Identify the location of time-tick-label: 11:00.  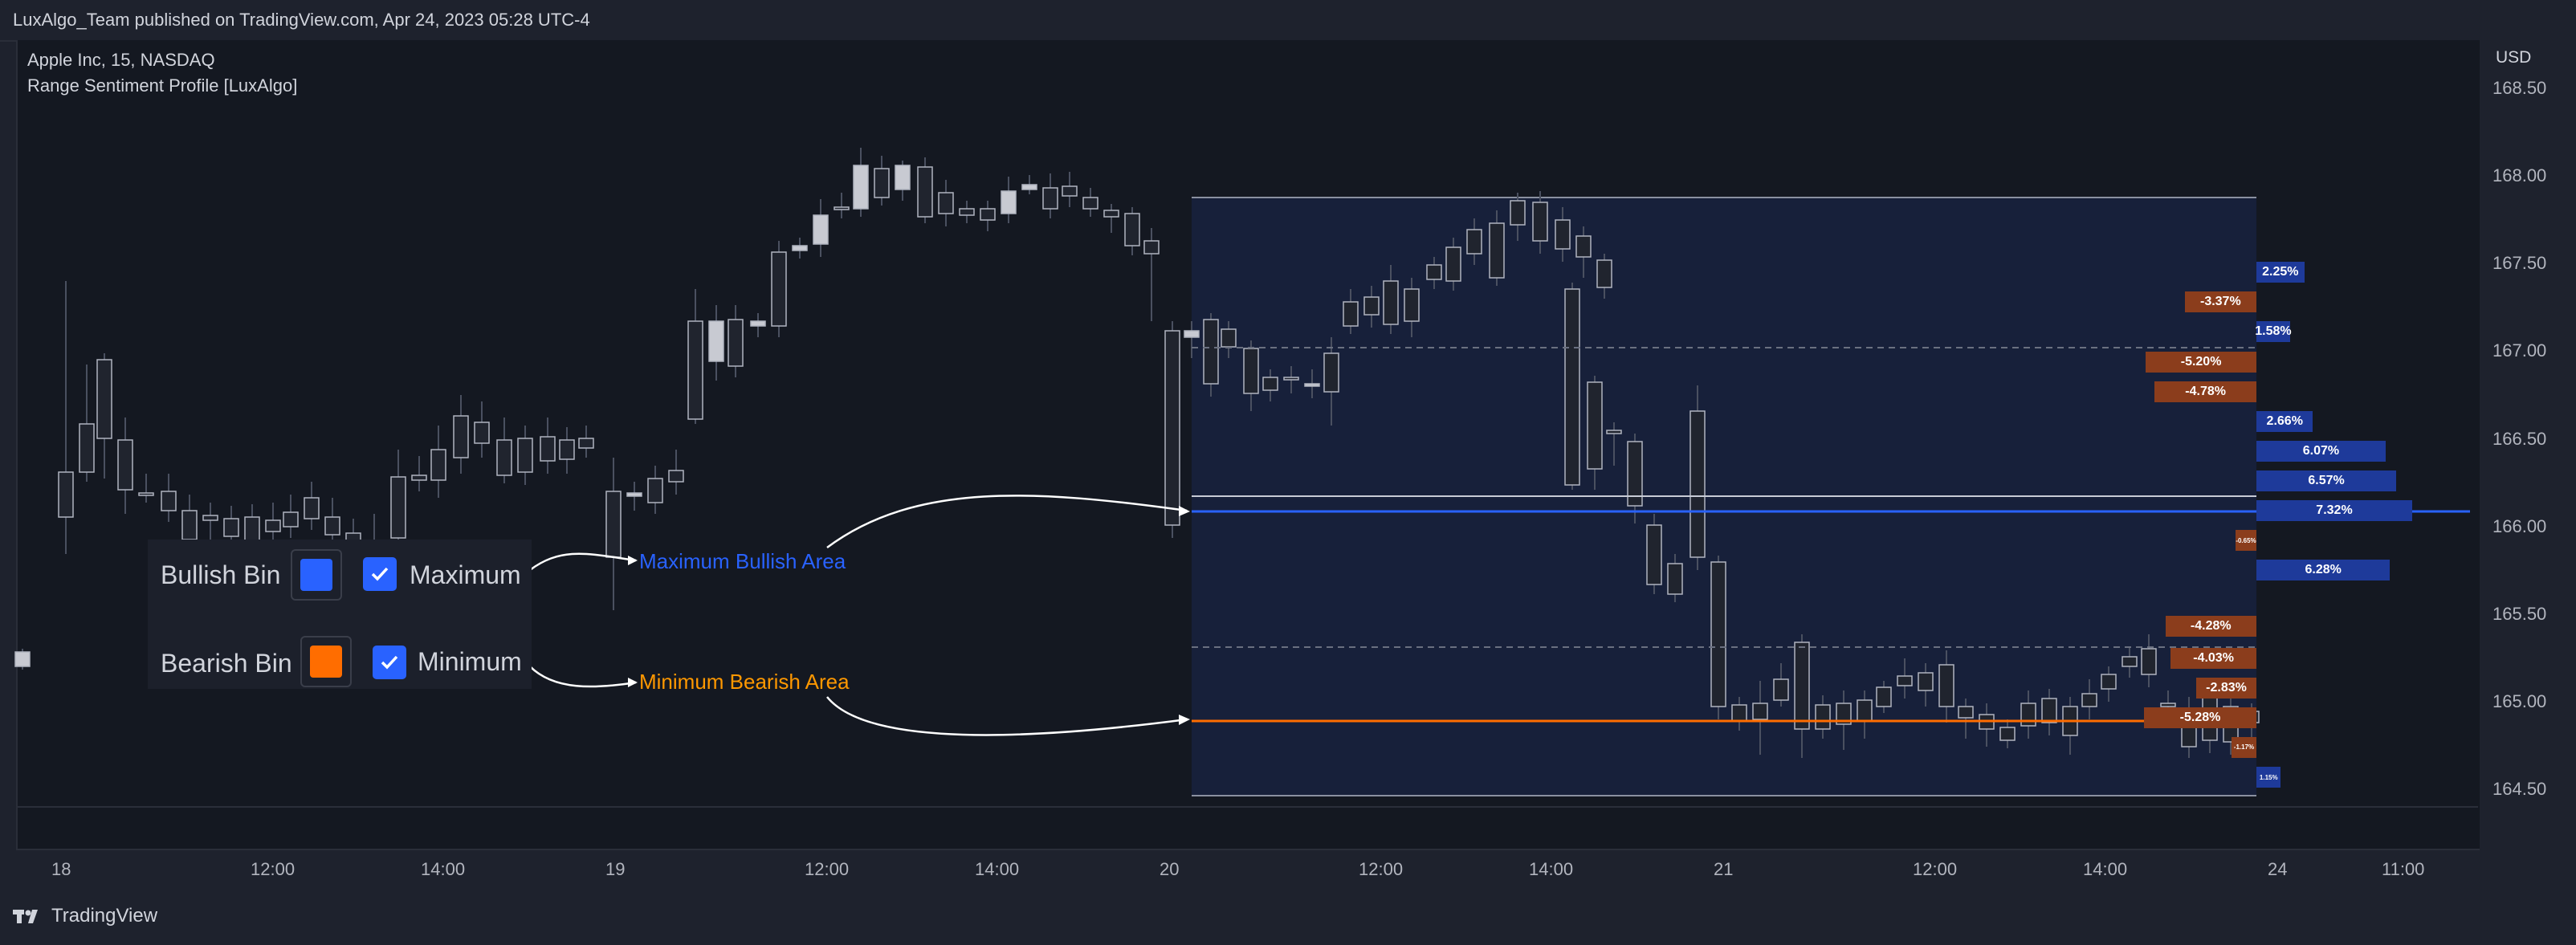
(2403, 869).